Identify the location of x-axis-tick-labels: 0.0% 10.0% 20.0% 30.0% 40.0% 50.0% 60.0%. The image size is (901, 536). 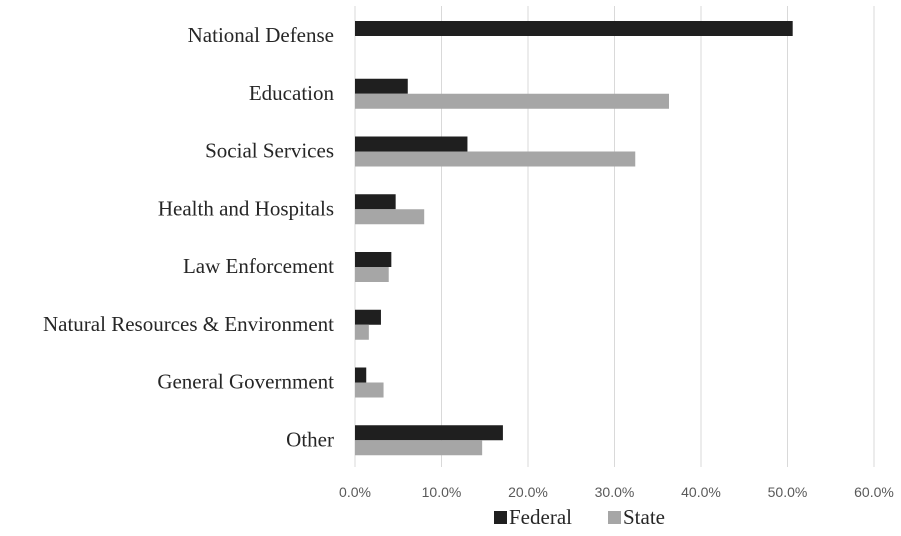
(616, 492).